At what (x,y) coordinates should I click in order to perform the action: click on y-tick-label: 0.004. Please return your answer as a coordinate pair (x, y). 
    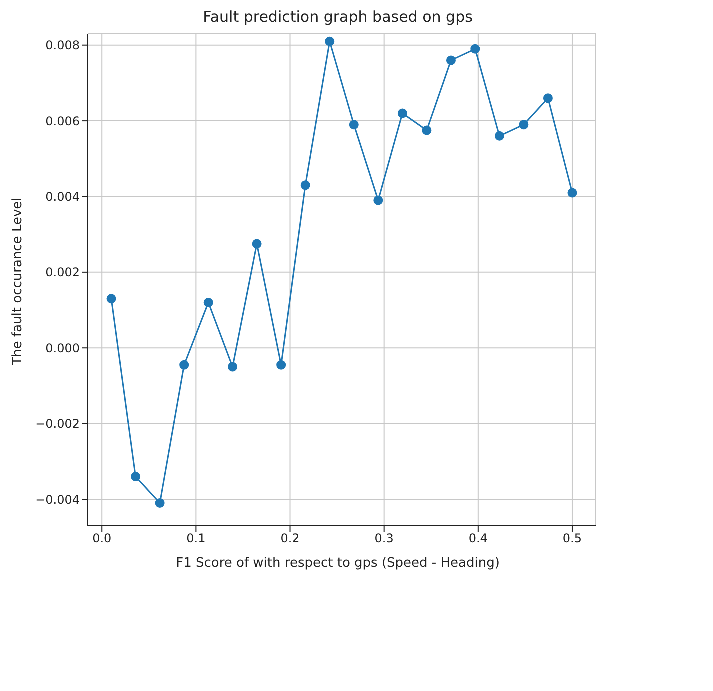
    Looking at the image, I should click on (63, 197).